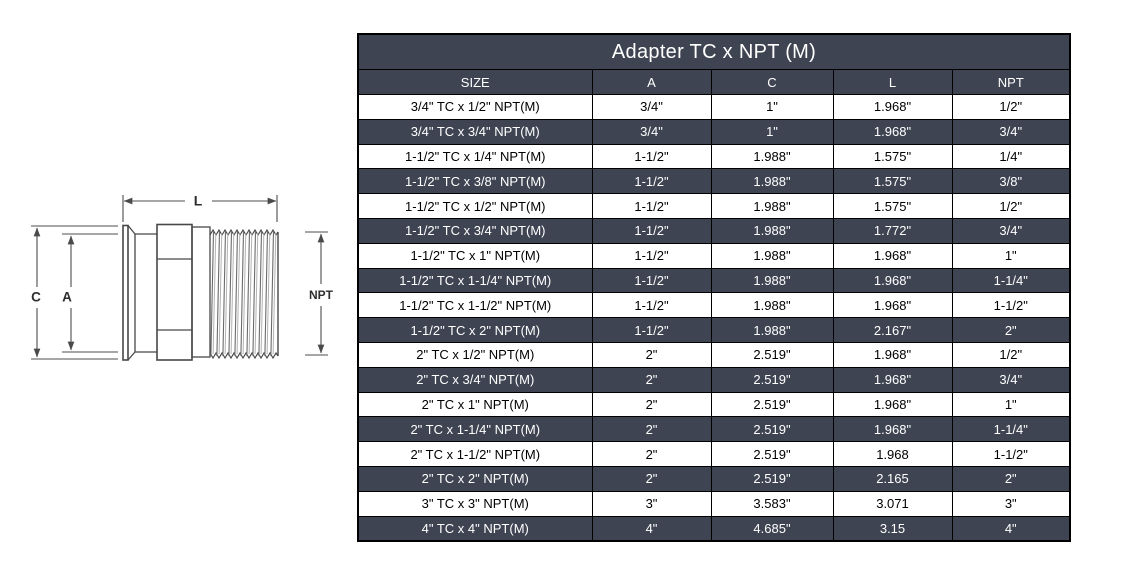  I want to click on dimension-lines, so click(179, 277).